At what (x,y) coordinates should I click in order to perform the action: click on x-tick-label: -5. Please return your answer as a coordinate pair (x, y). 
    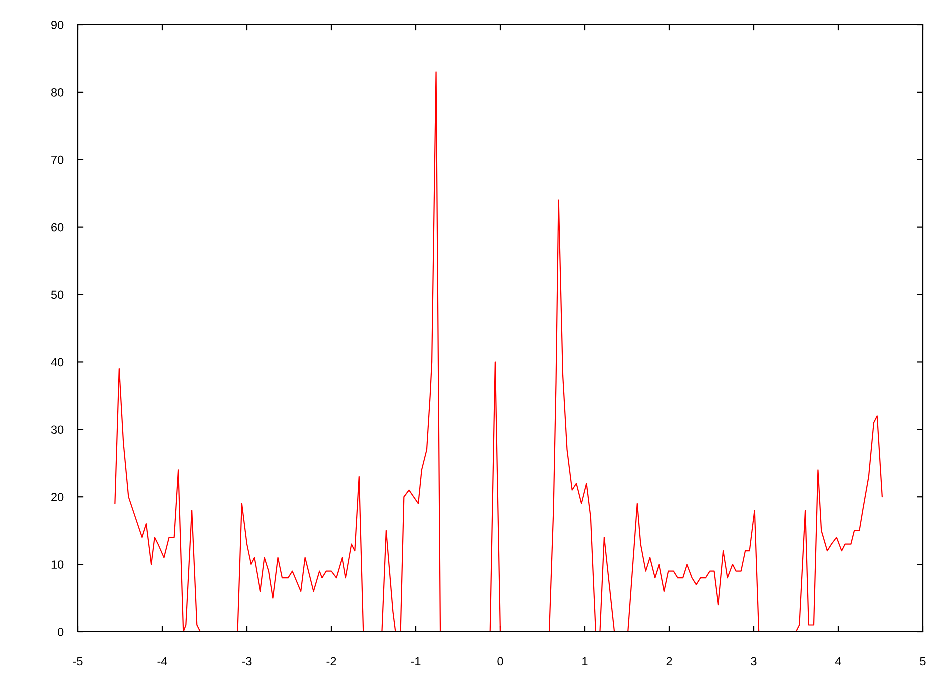
    Looking at the image, I should click on (78, 661).